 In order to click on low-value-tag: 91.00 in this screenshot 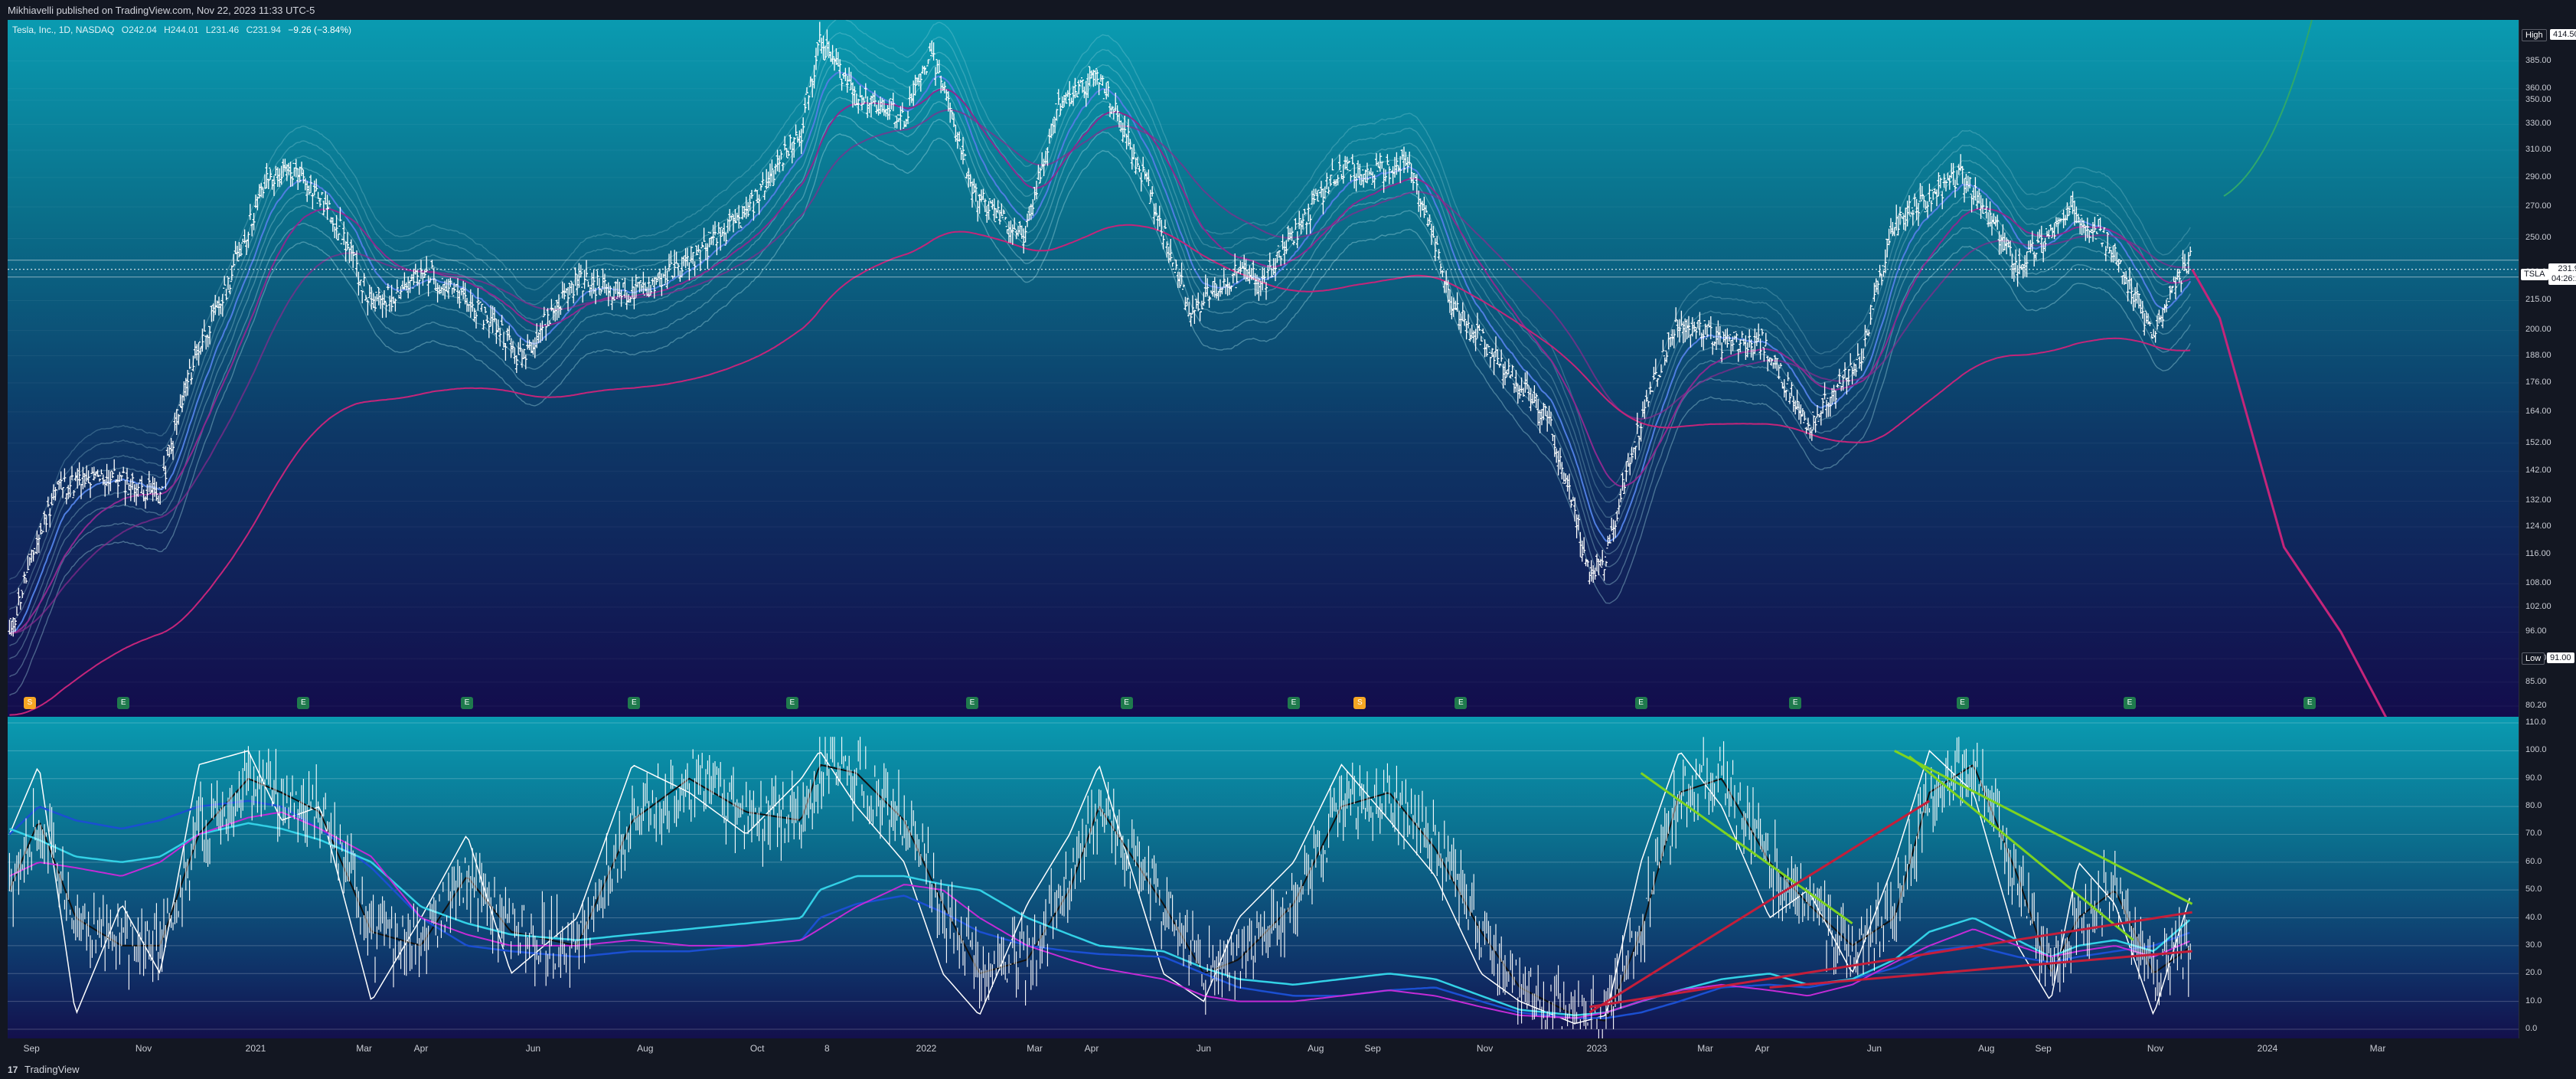, I will do `click(2560, 657)`.